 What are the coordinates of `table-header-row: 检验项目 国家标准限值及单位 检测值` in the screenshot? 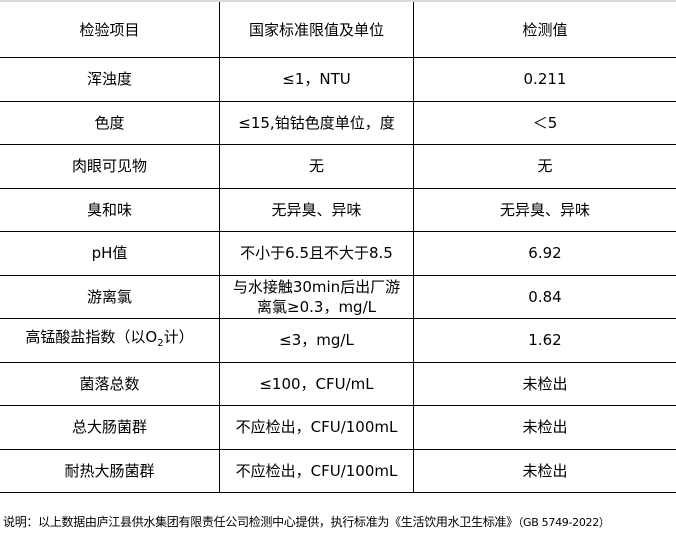 It's located at (338, 30).